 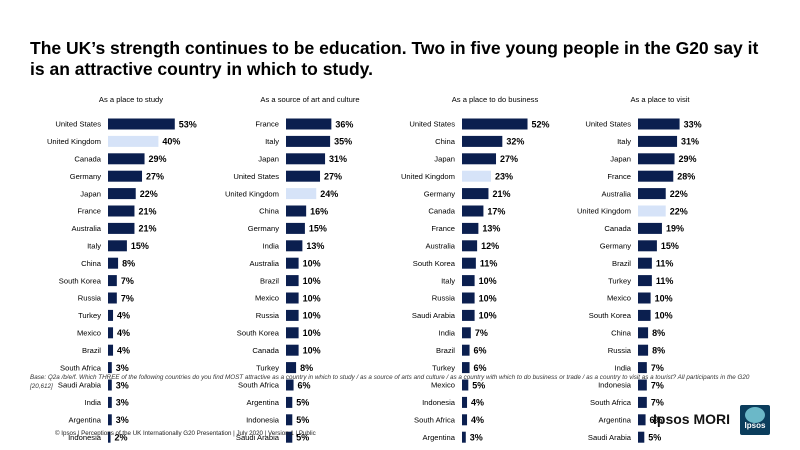 What do you see at coordinates (444, 159) in the screenshot?
I see `category-label: Japan` at bounding box center [444, 159].